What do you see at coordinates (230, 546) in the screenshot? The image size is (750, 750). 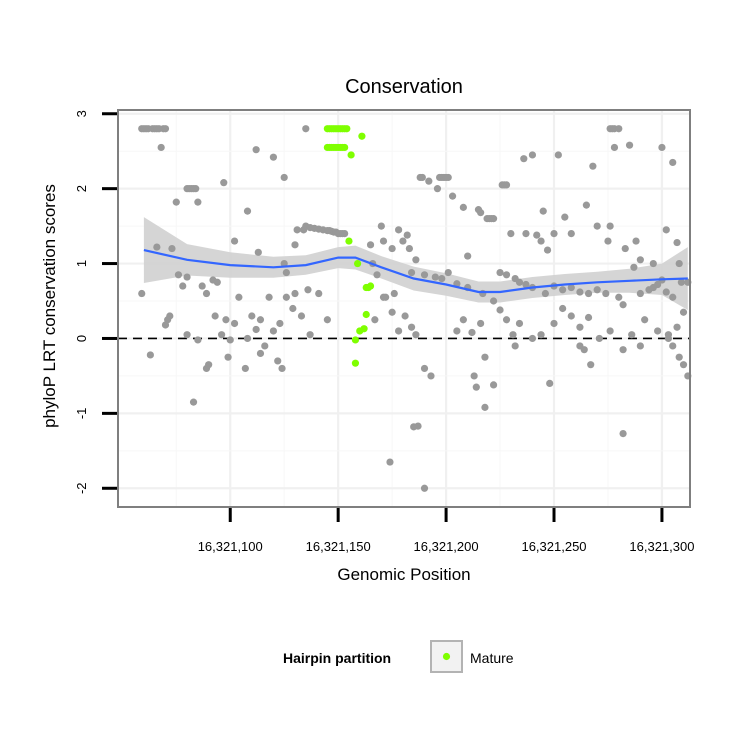 I see `x-tick-label: 16,321,100` at bounding box center [230, 546].